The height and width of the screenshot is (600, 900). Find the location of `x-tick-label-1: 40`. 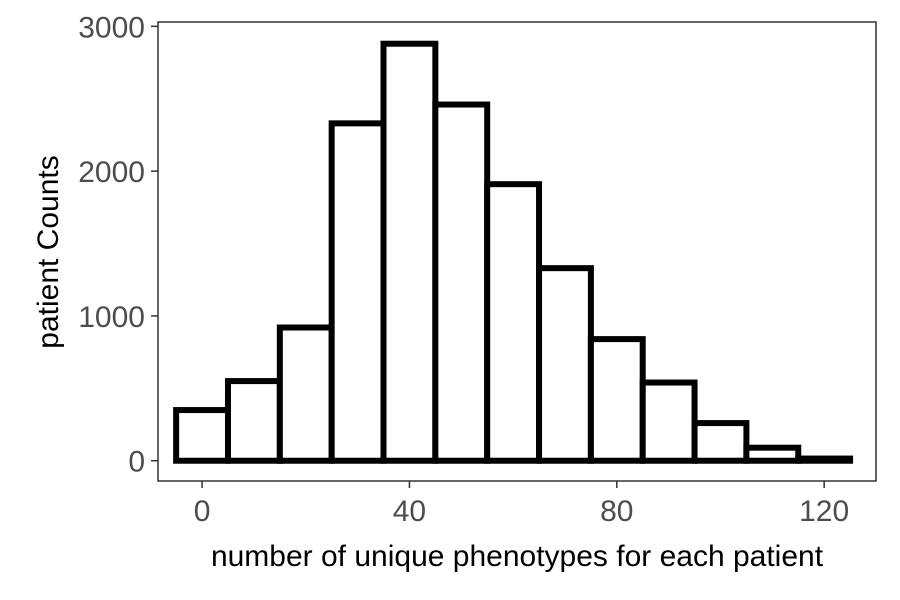

x-tick-label-1: 40 is located at coordinates (409, 511).